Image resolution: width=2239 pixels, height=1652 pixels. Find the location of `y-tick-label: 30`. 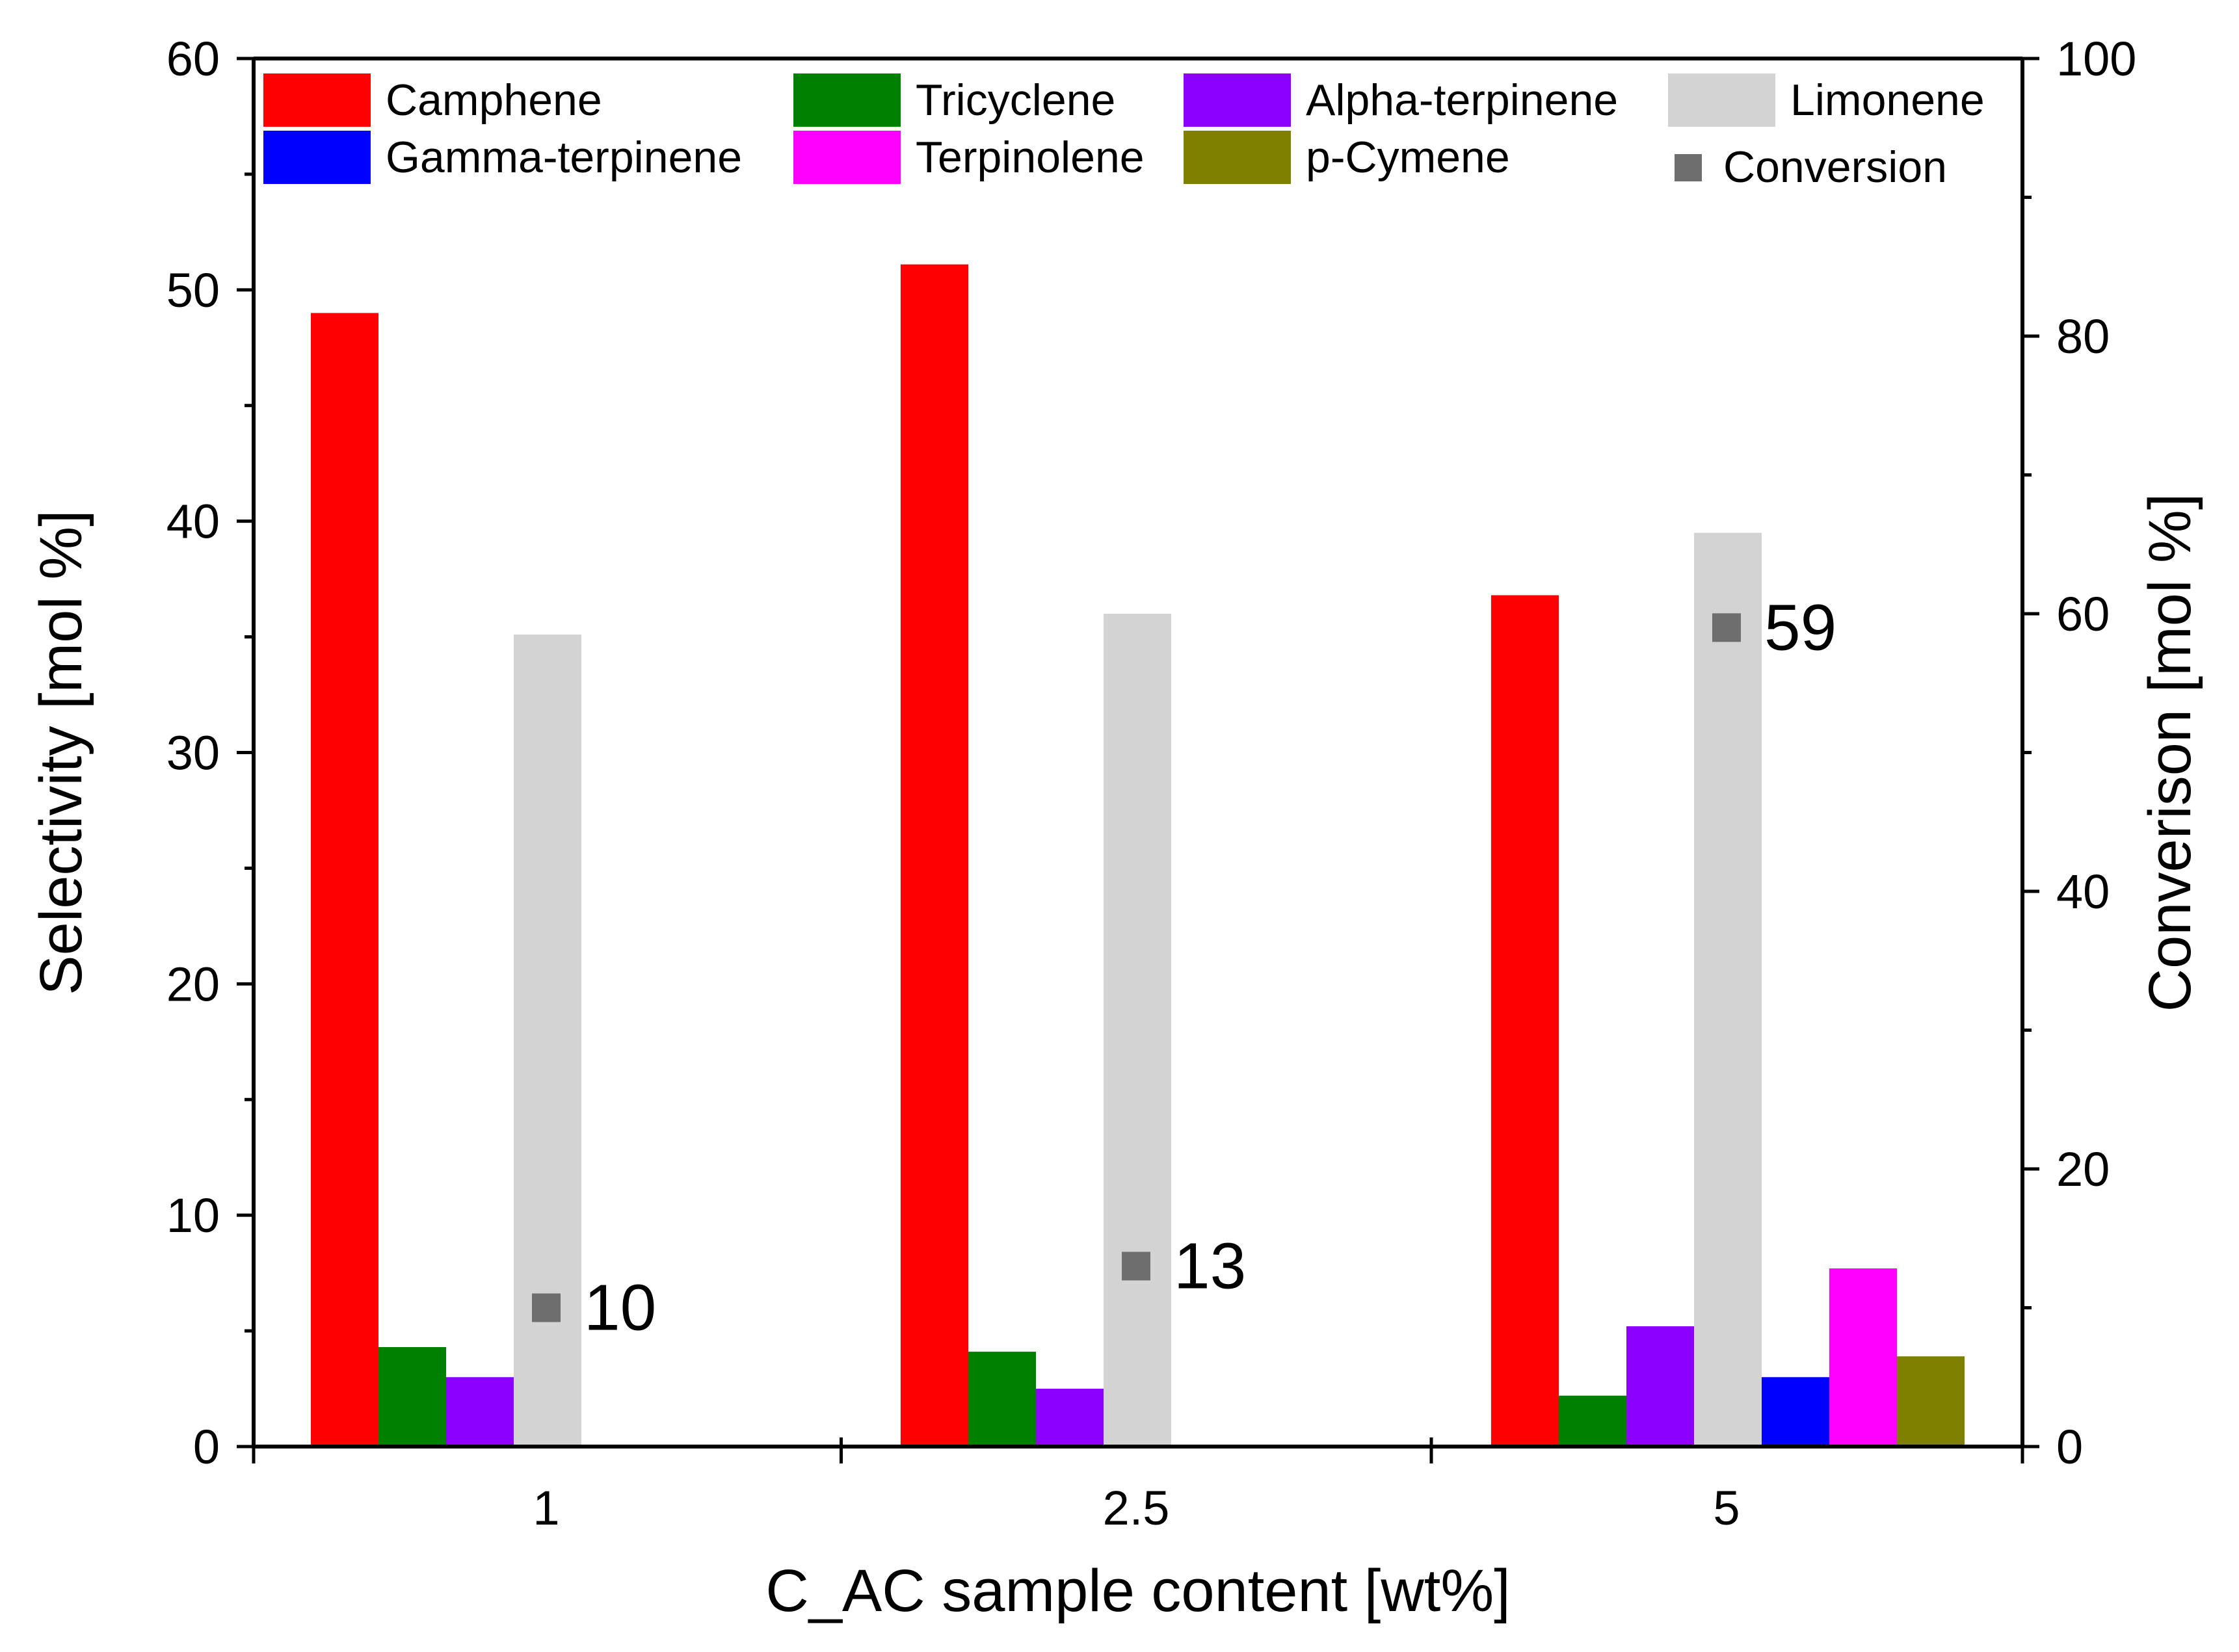

y-tick-label: 30 is located at coordinates (193, 753).